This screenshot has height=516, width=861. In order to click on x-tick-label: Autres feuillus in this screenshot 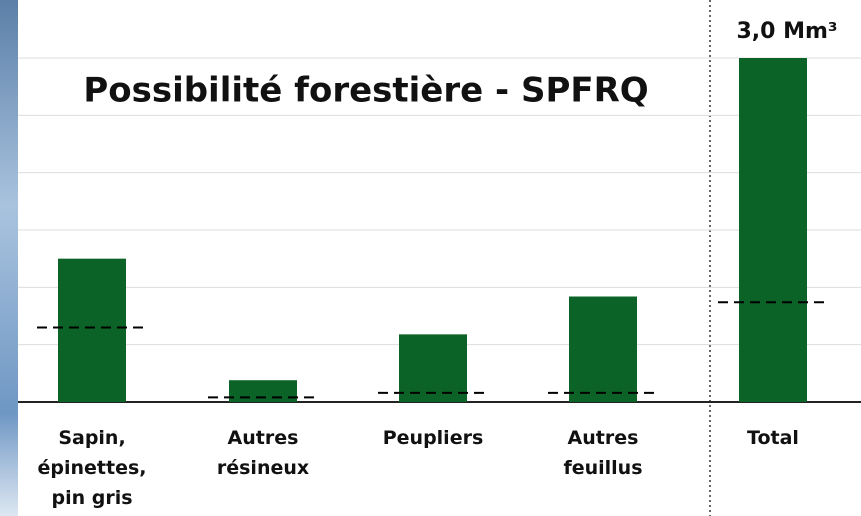, I will do `click(602, 453)`.